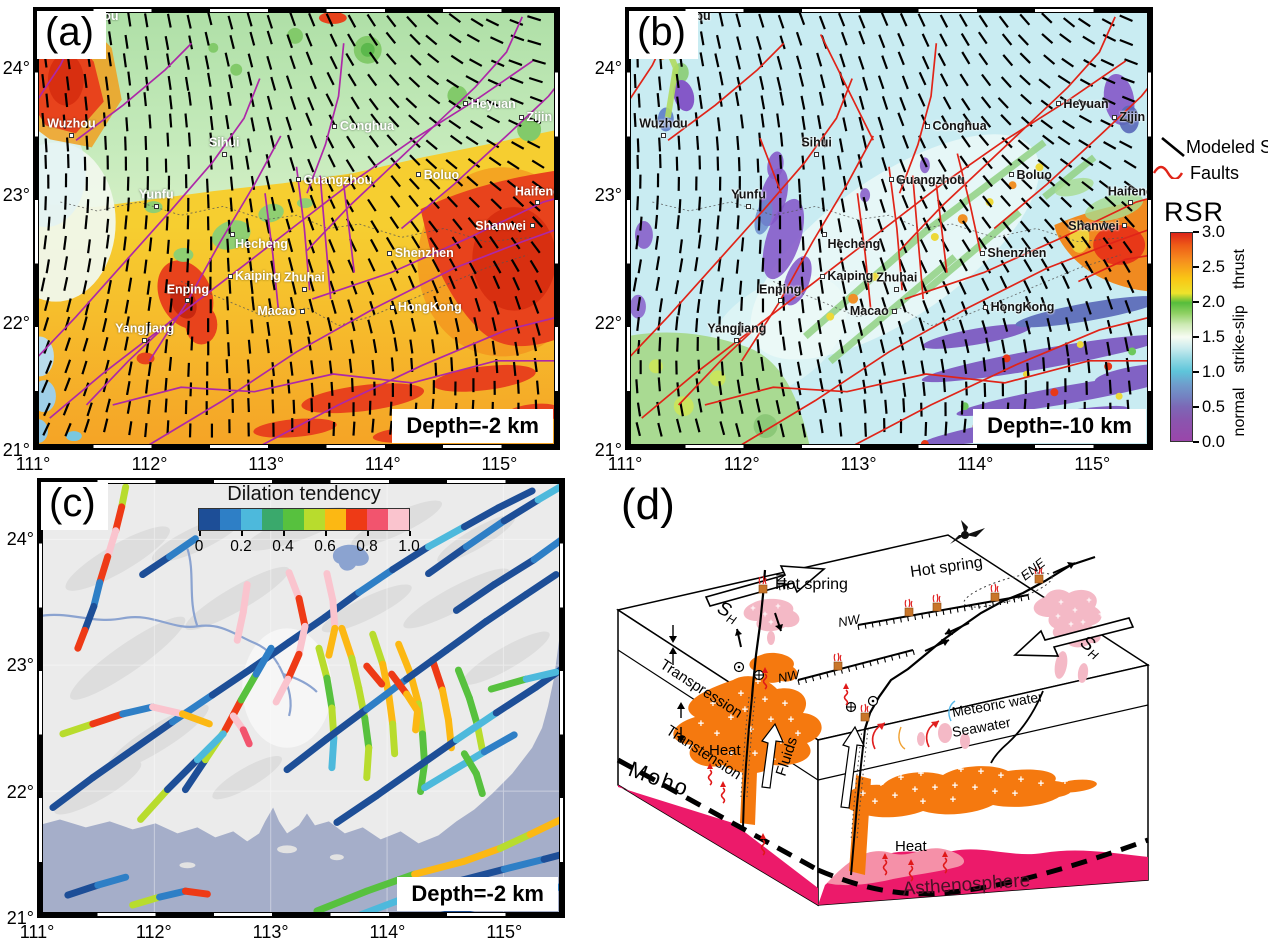 The image size is (1268, 945). Describe the element at coordinates (241, 546) in the screenshot. I see `dilation-tick-label: 0.2` at that location.